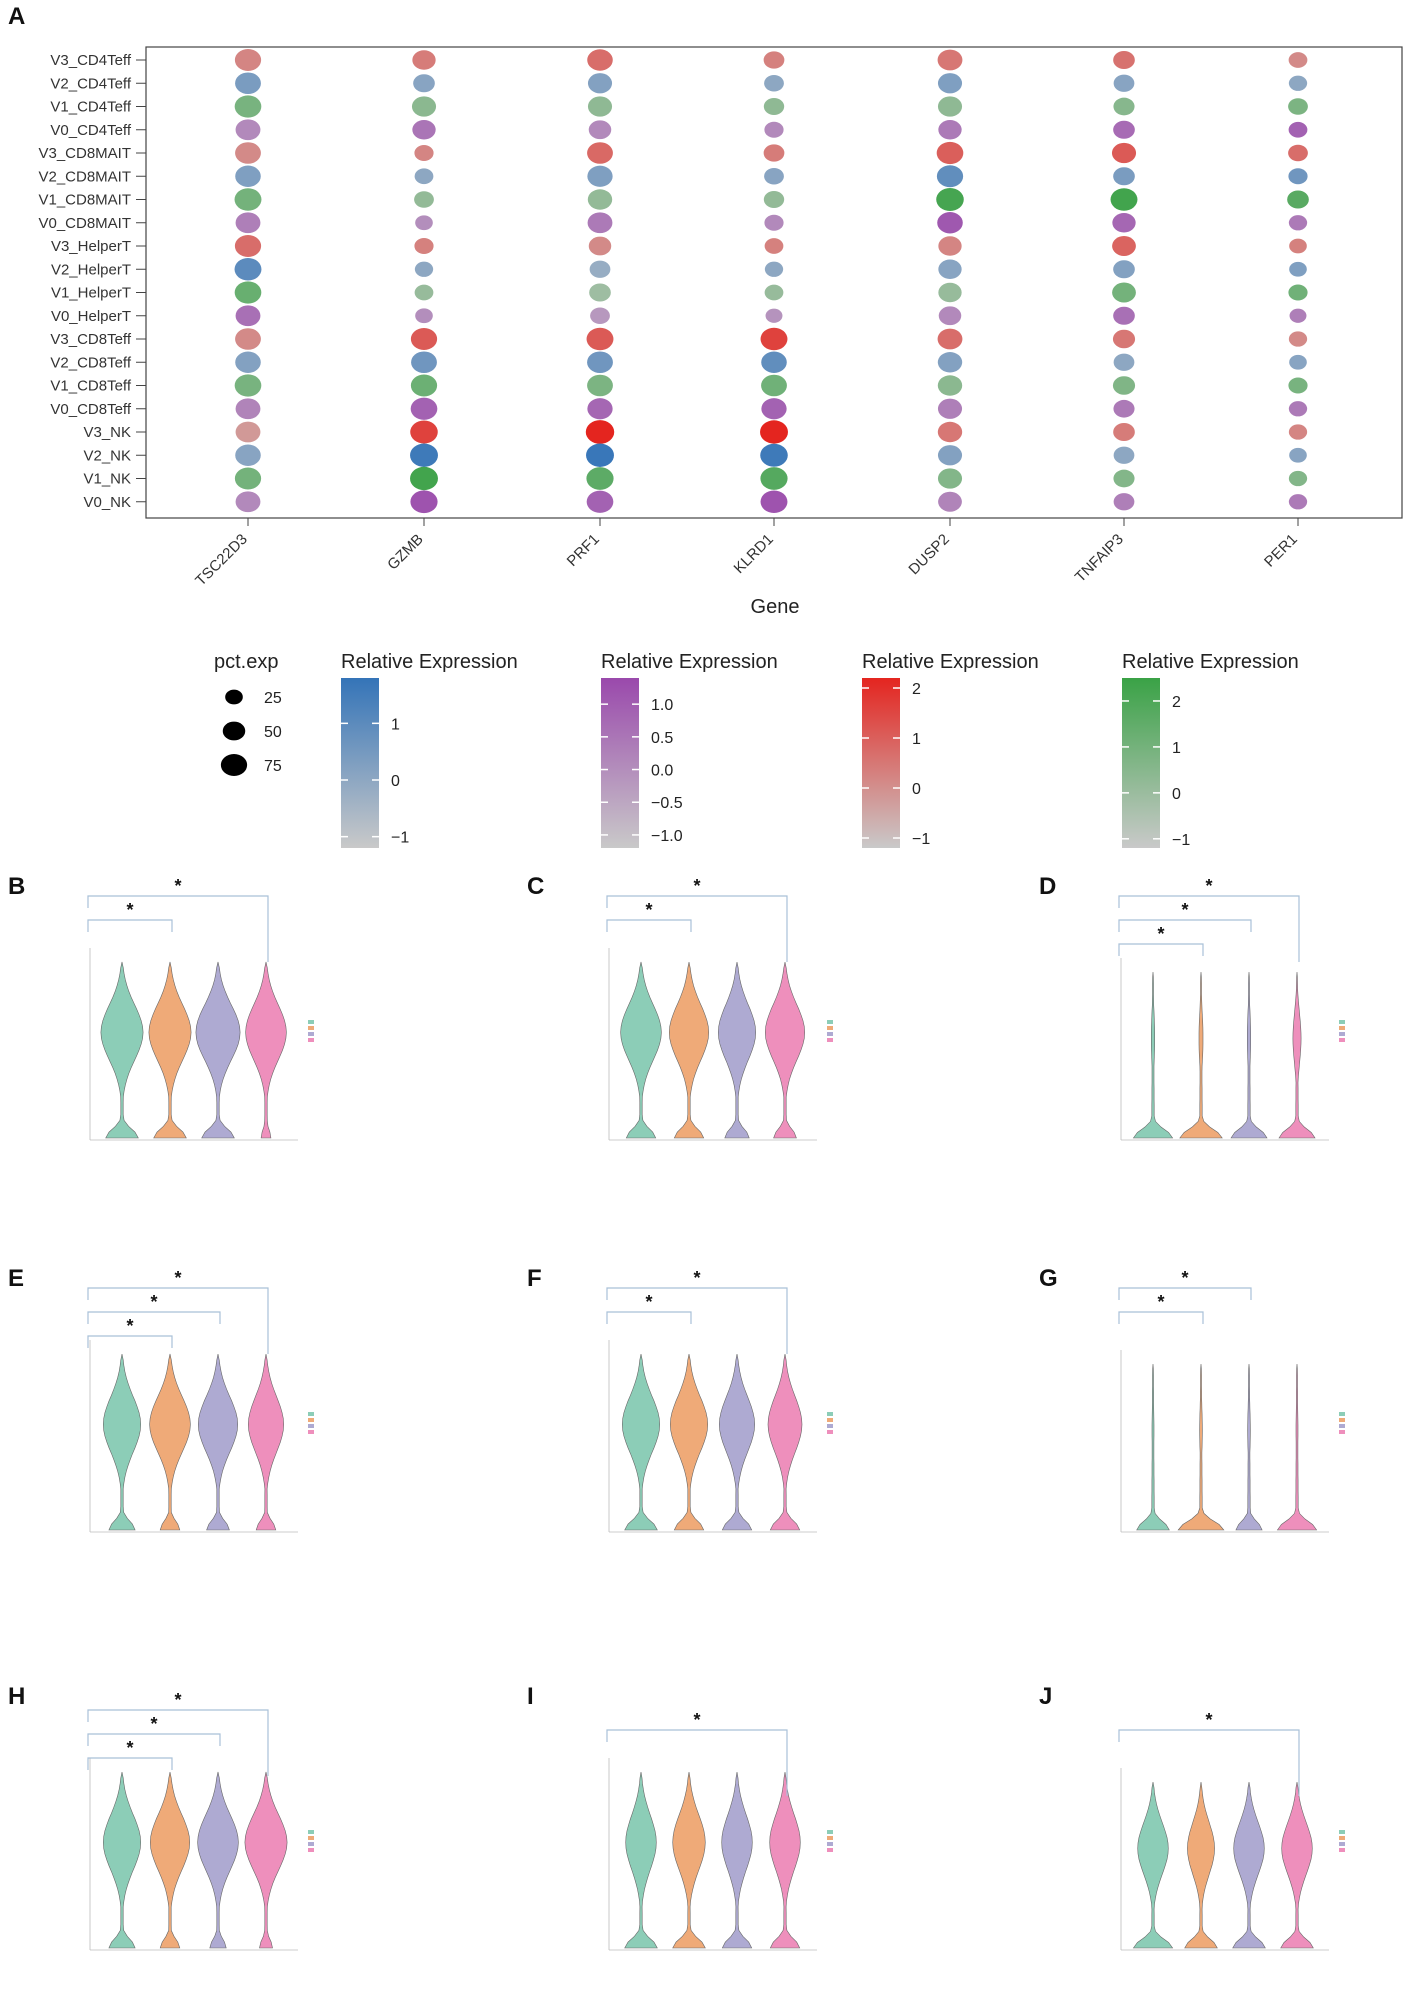 The image size is (1417, 1989). Describe the element at coordinates (248, 269) in the screenshot. I see `dot-V2_HelperT-TSC22D3` at that location.